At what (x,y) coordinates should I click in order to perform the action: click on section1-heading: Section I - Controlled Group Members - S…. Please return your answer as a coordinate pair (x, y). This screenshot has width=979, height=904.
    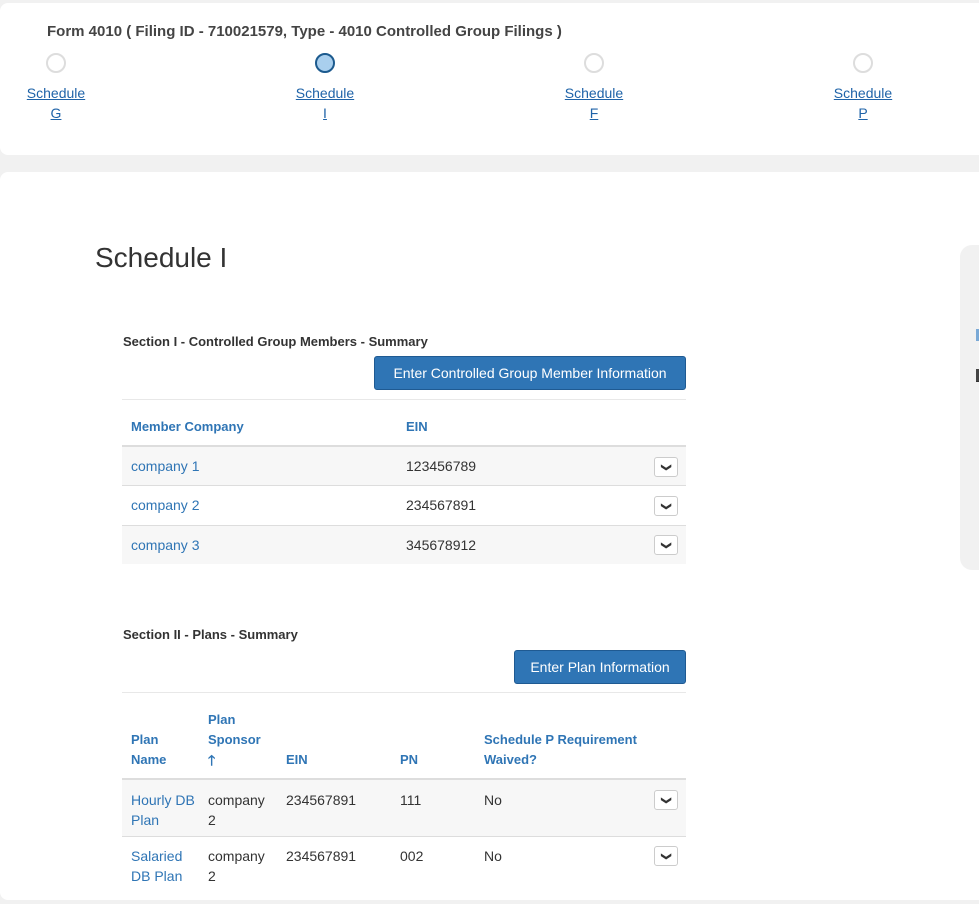
    Looking at the image, I should click on (275, 341).